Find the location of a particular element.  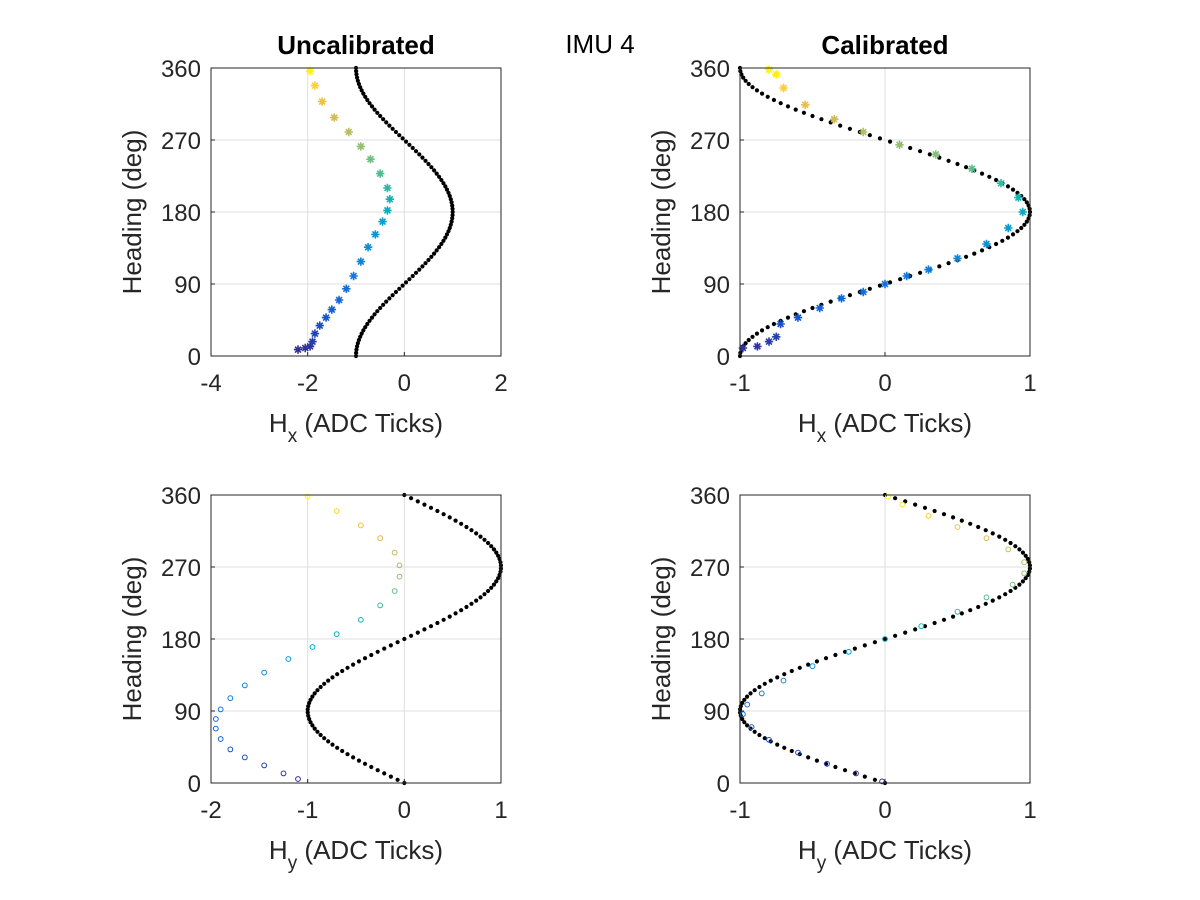

x-tick-label: 2 is located at coordinates (500, 383).